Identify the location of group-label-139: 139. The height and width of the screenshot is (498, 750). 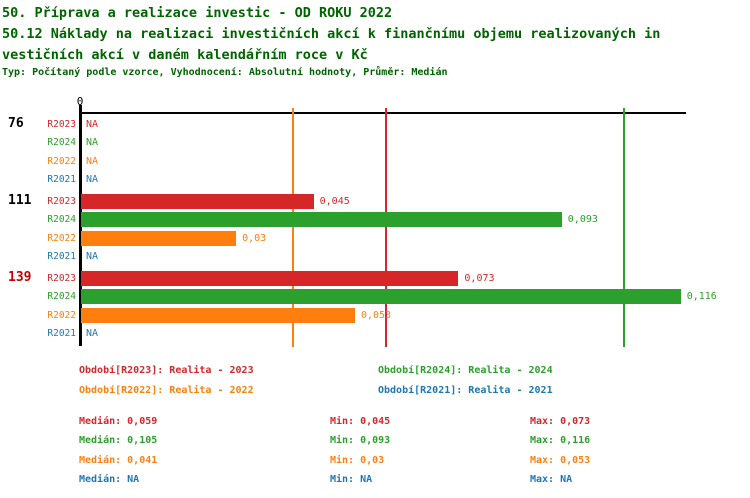
(20, 277).